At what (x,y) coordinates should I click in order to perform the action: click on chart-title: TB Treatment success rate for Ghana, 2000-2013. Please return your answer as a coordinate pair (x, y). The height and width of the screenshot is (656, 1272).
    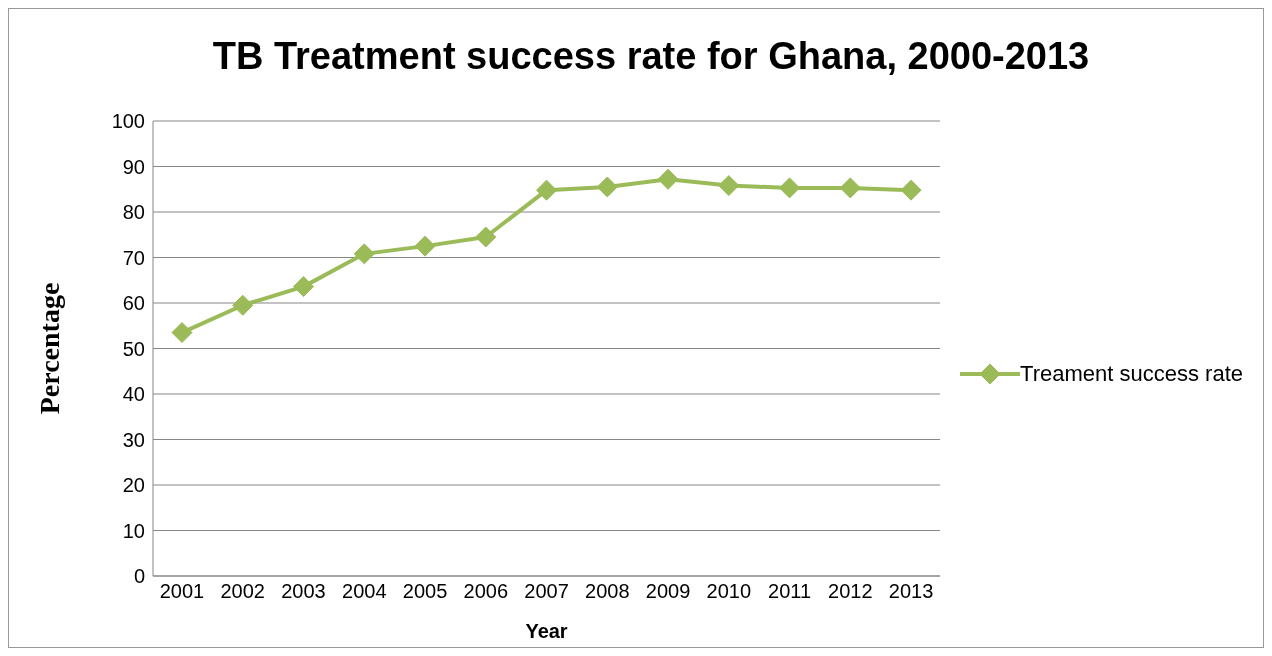
    Looking at the image, I should click on (651, 56).